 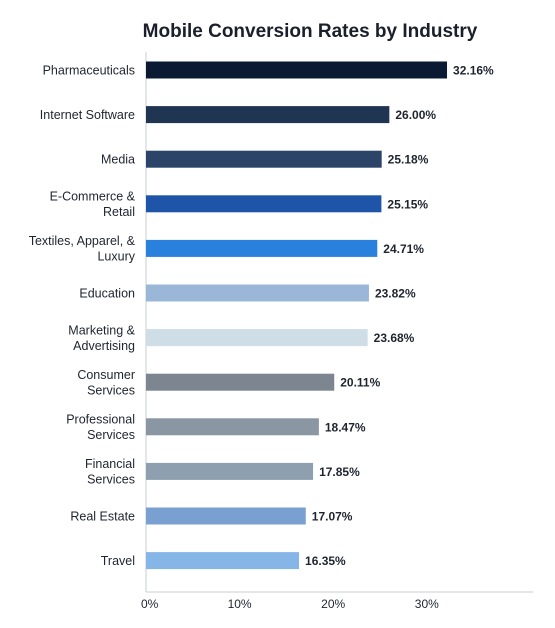 I want to click on category-label: Pharmaceuticals, so click(x=89, y=71).